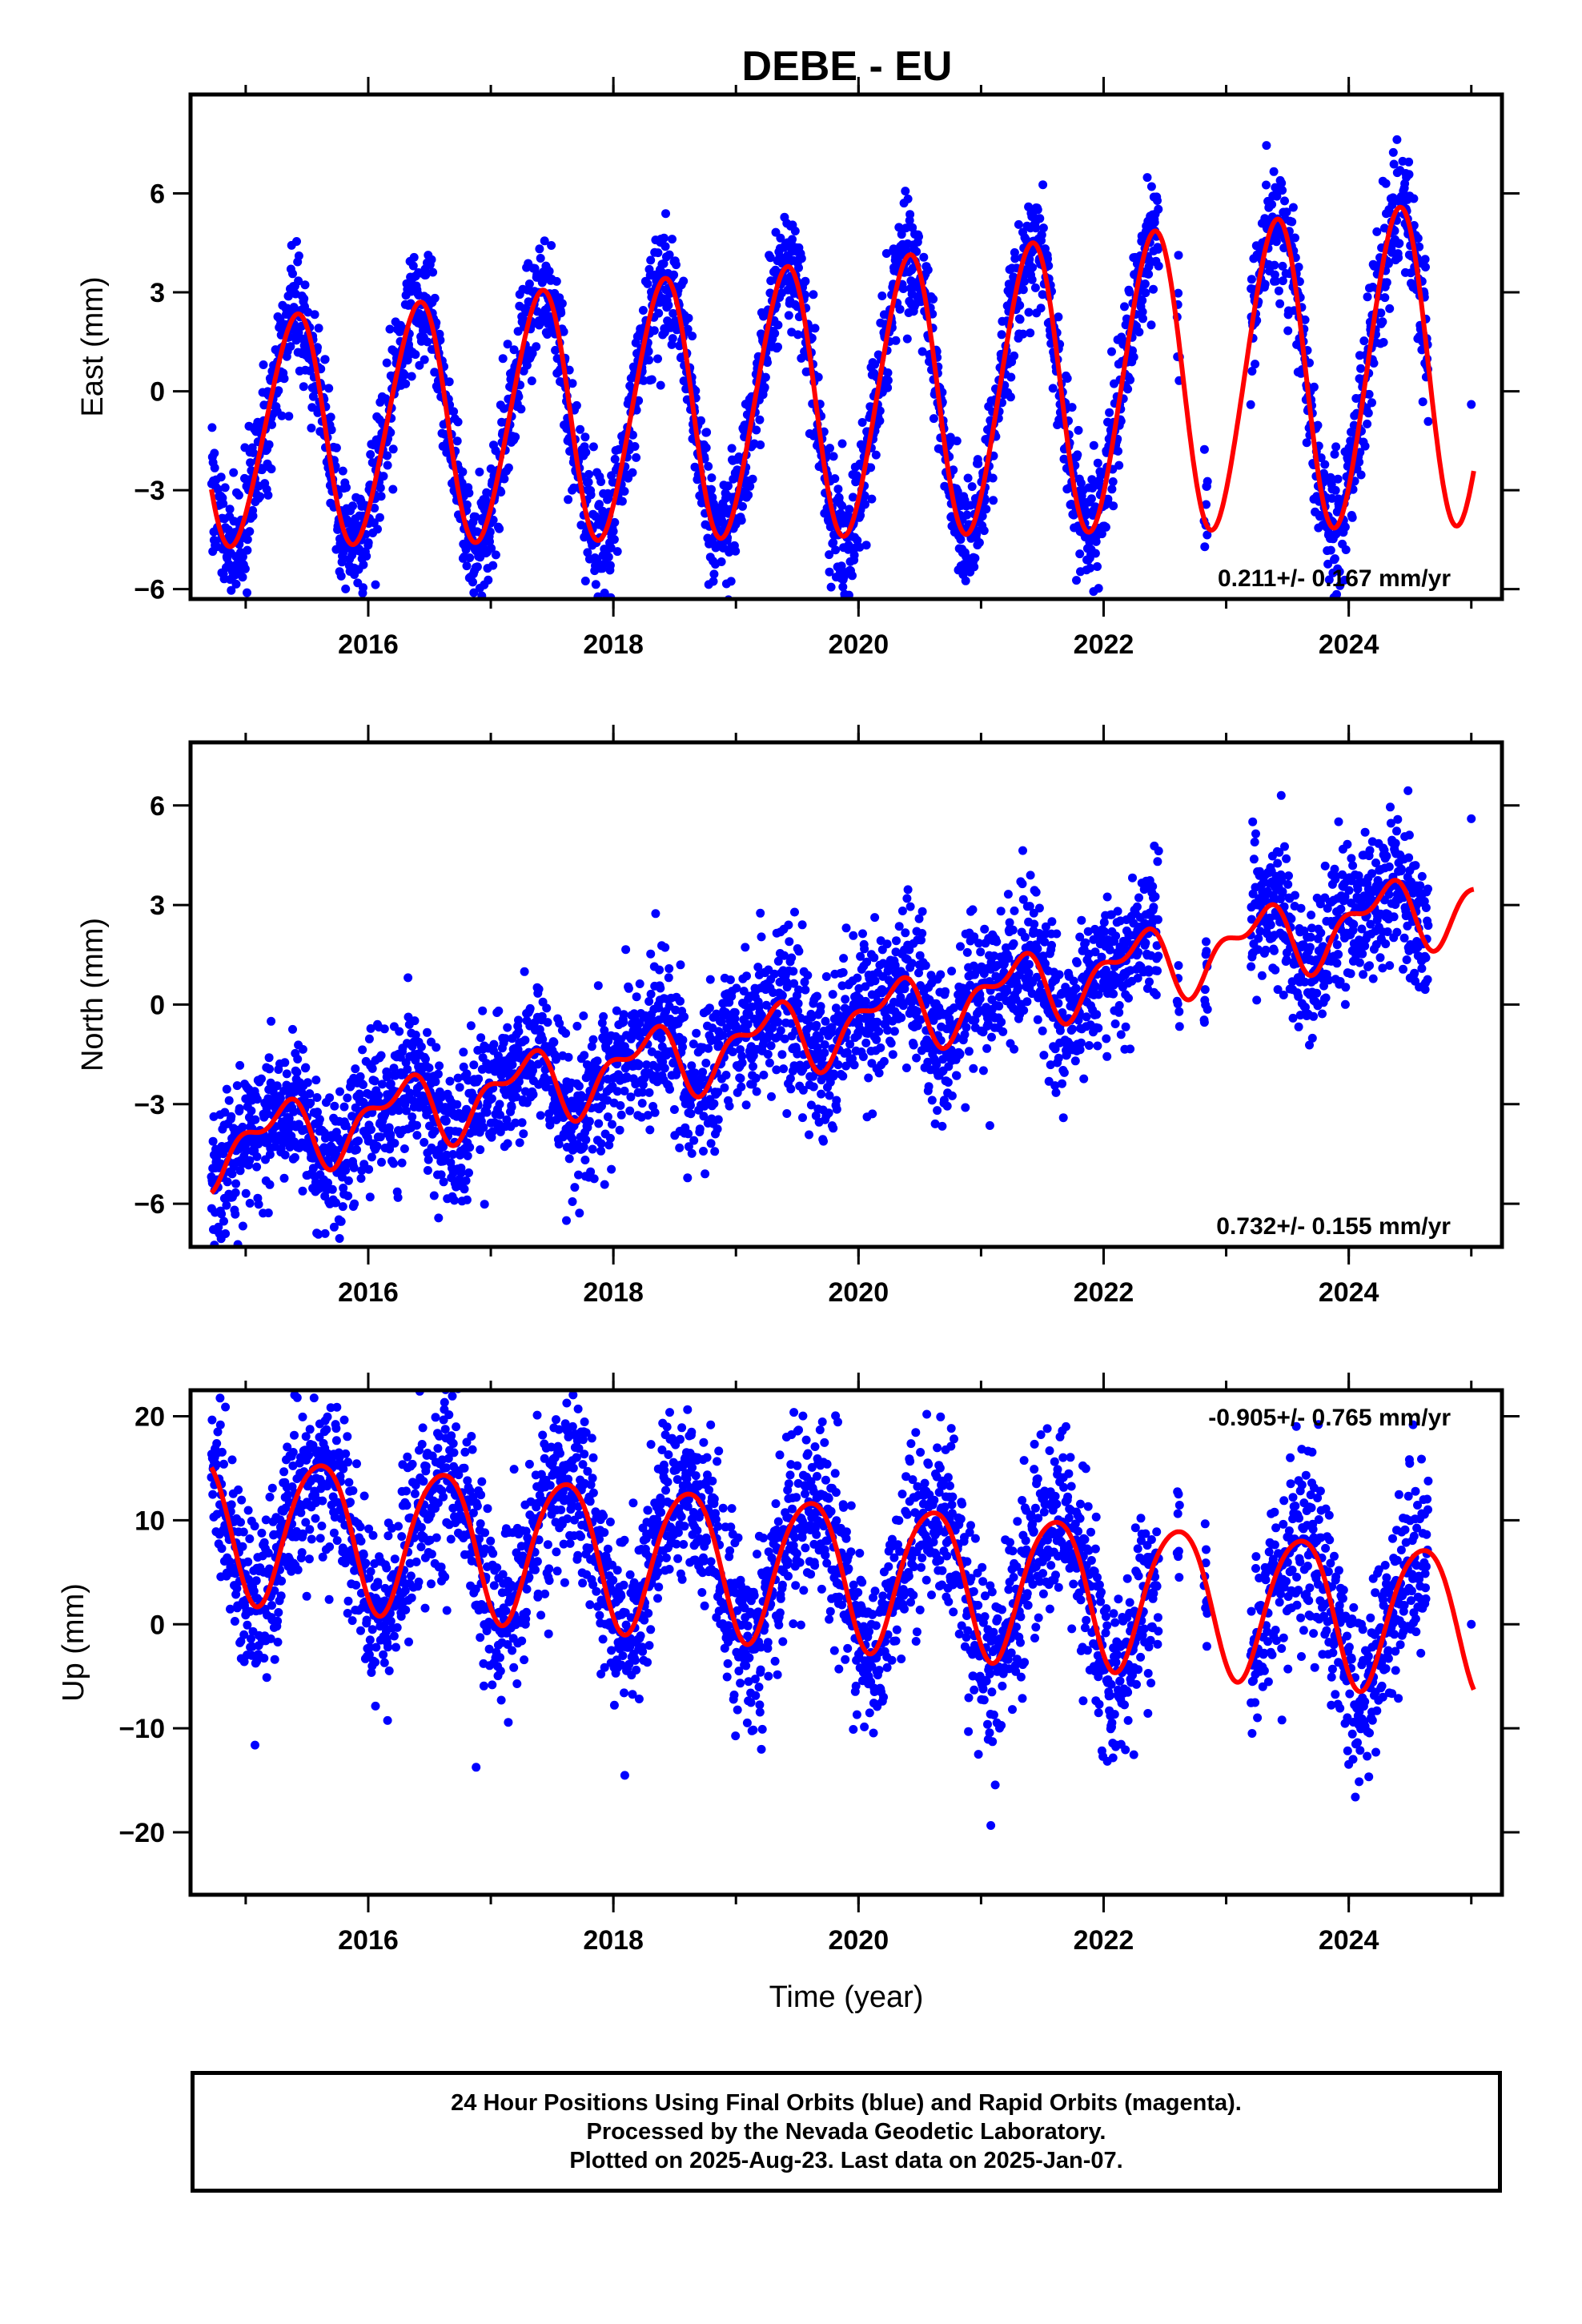 This screenshot has height=2324, width=1582. Describe the element at coordinates (157, 393) in the screenshot. I see `y-tick-label: 0` at that location.